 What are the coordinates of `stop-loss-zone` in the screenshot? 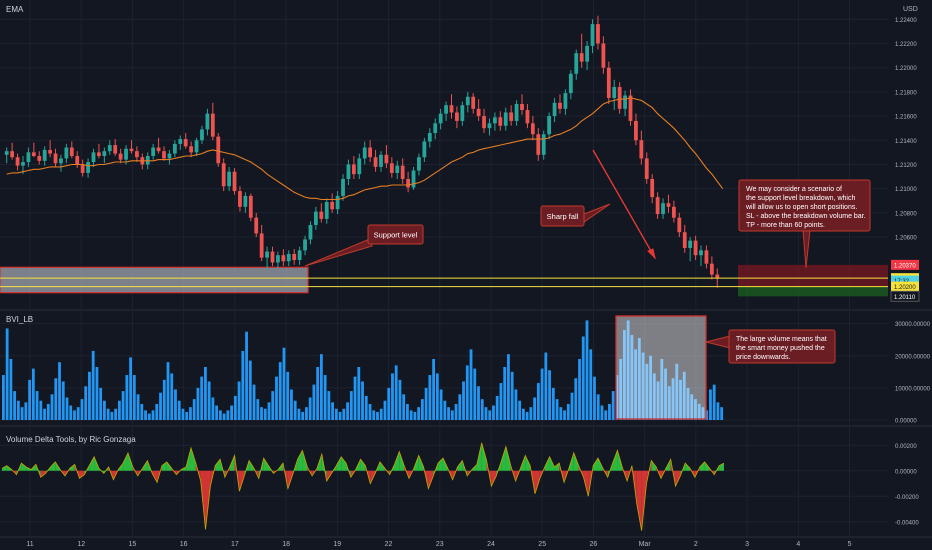 It's located at (813, 275).